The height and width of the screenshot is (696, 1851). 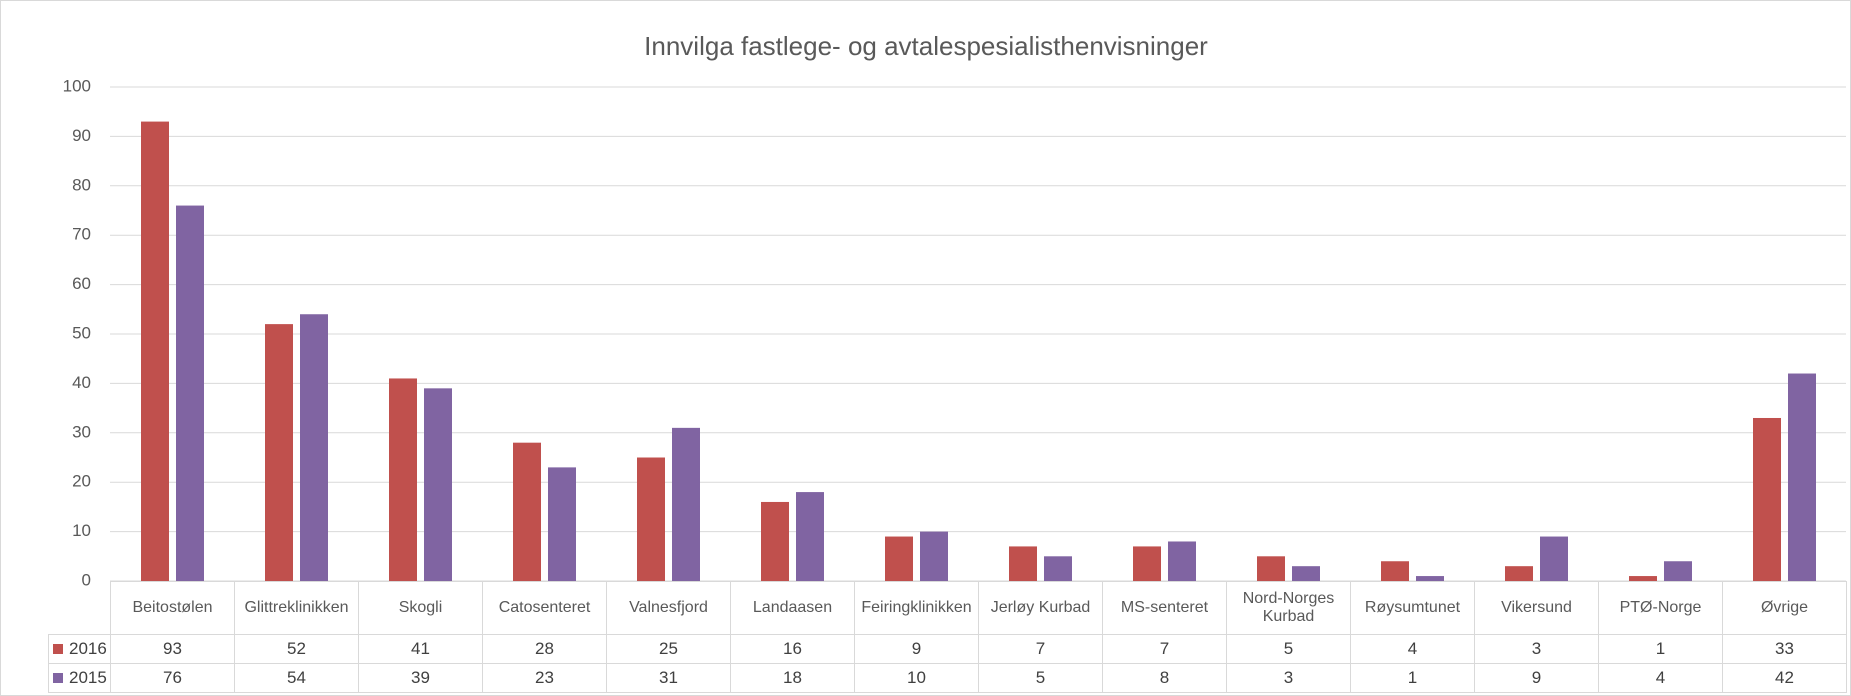 What do you see at coordinates (81, 184) in the screenshot?
I see `y-tick-label: 80` at bounding box center [81, 184].